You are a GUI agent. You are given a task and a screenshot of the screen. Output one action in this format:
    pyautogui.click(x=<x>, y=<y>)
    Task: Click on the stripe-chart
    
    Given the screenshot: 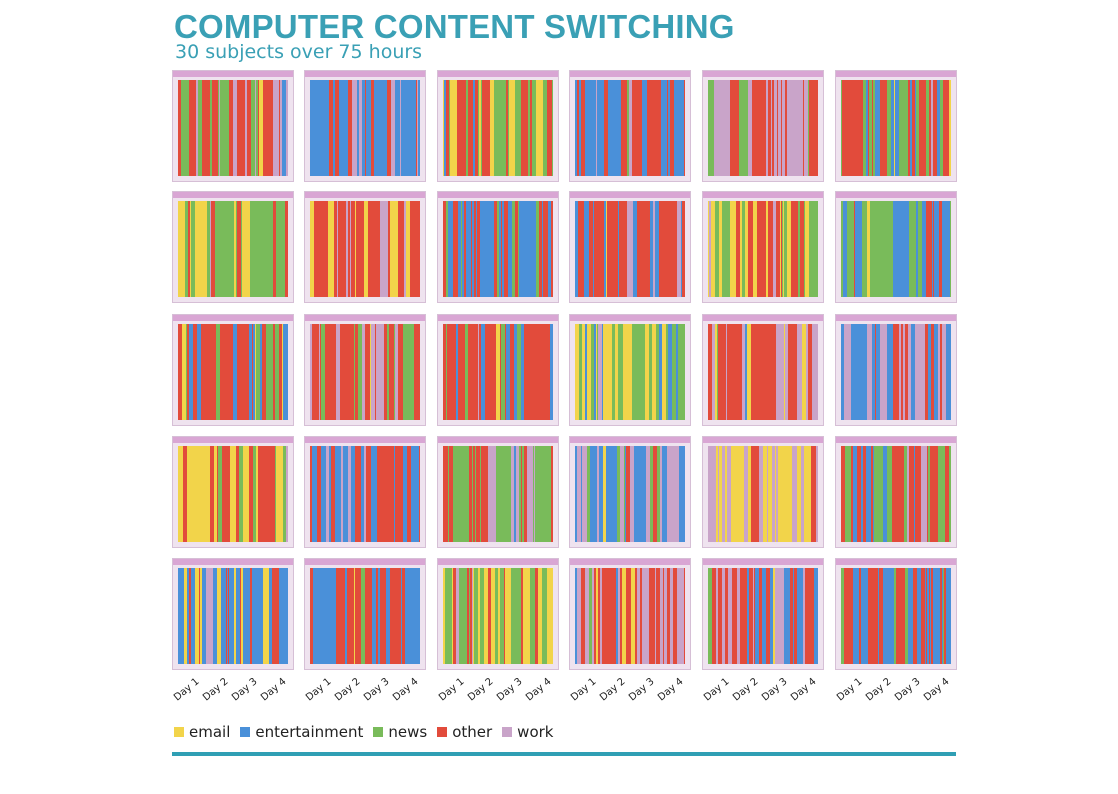 What is the action you would take?
    pyautogui.click(x=498, y=494)
    